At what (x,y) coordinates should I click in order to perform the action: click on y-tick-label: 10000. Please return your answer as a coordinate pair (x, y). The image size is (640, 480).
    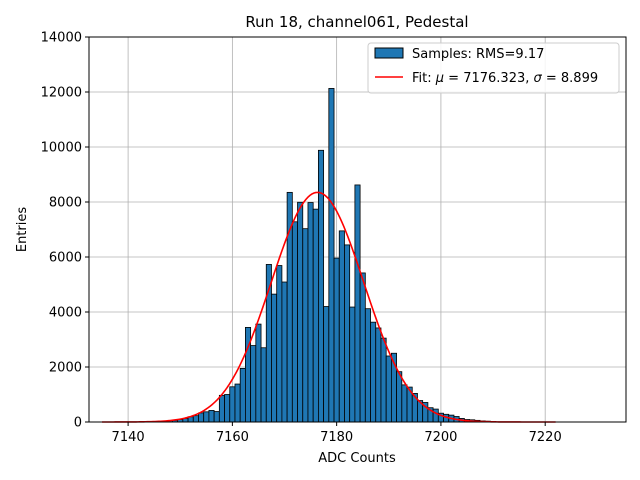
    Looking at the image, I should click on (61, 148).